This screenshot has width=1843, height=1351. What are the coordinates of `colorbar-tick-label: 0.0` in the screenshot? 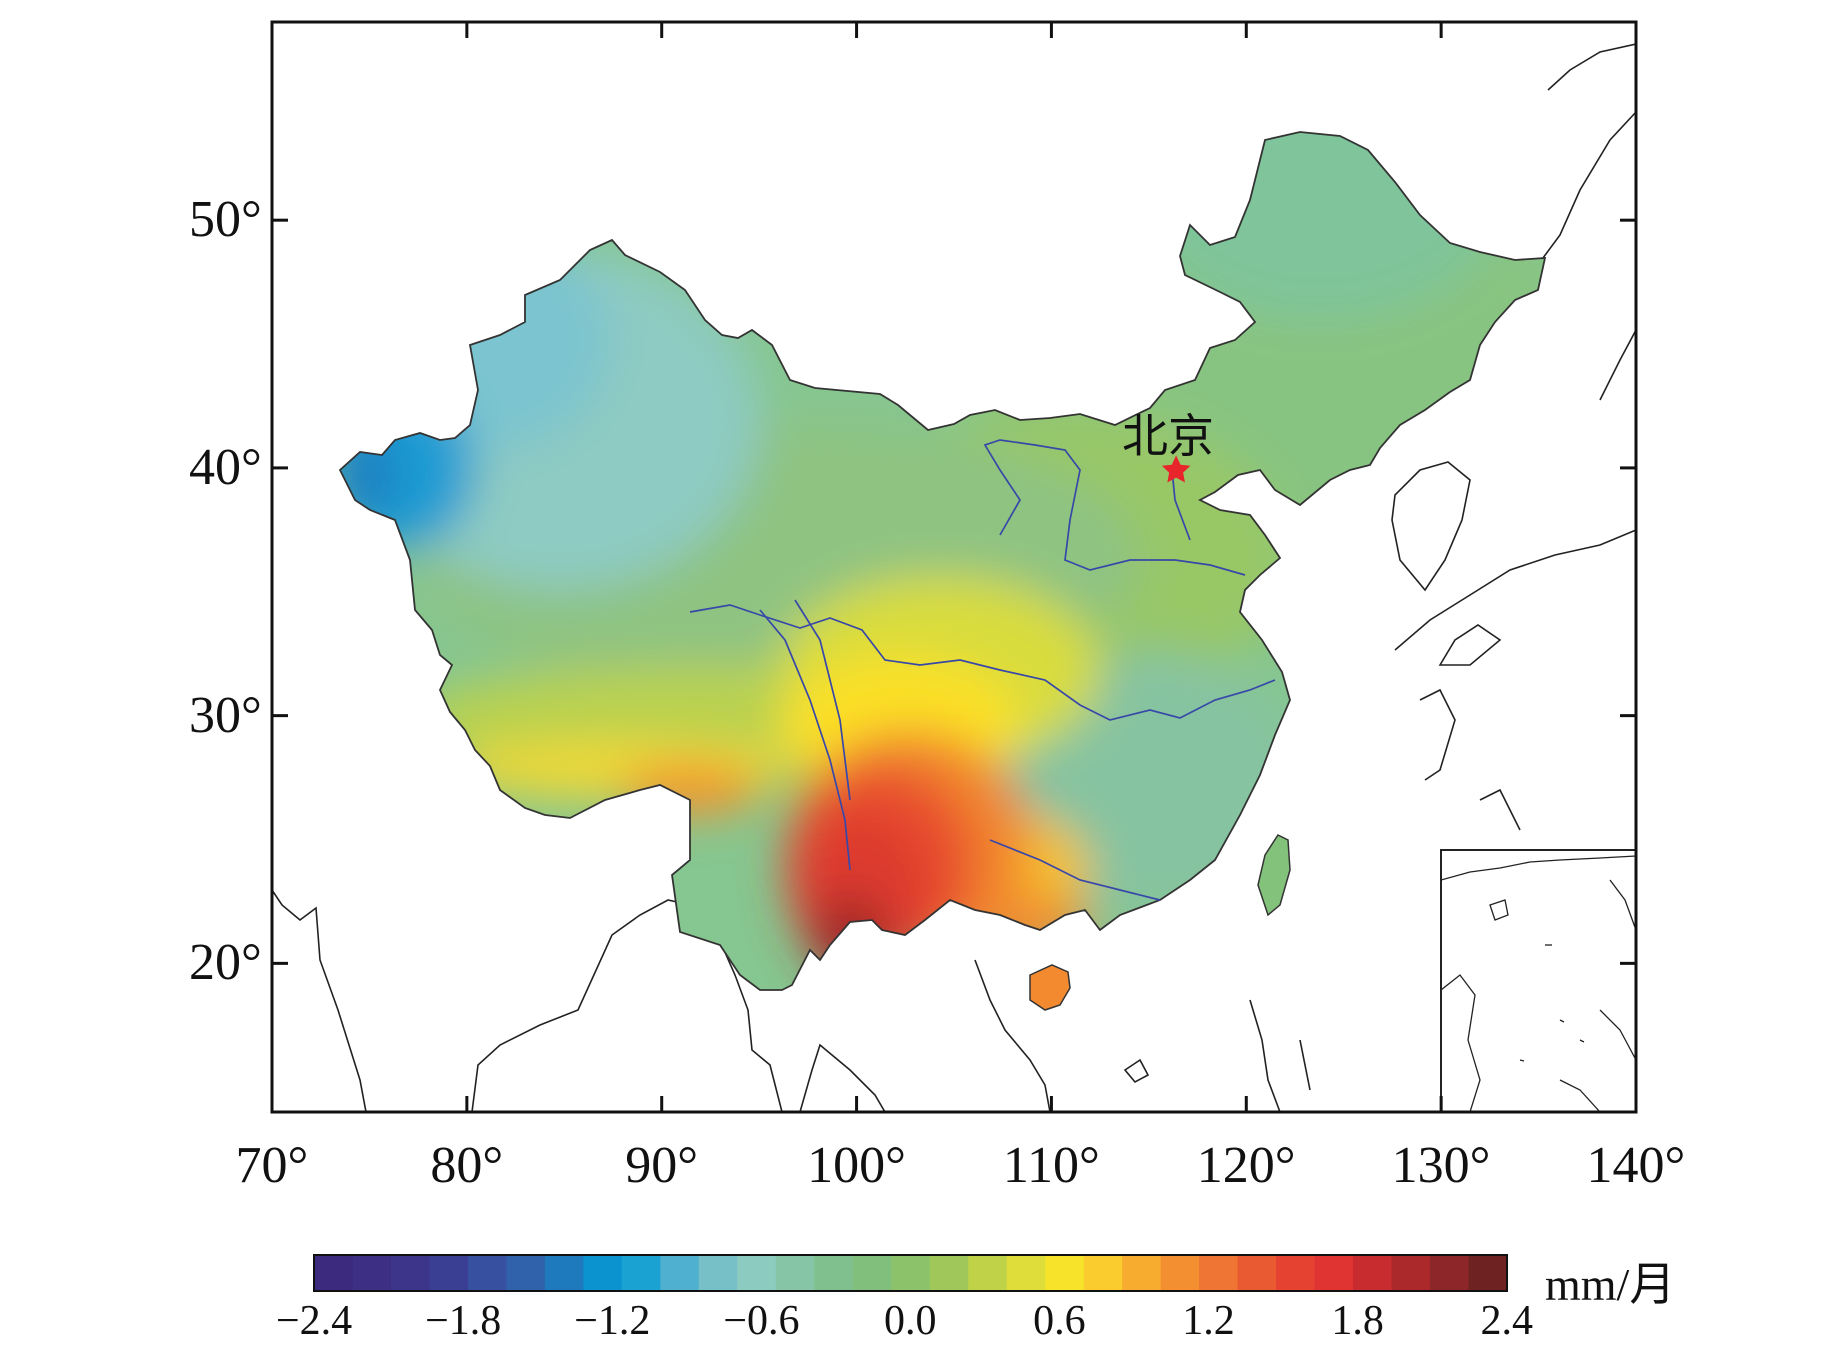 It's located at (910, 1321).